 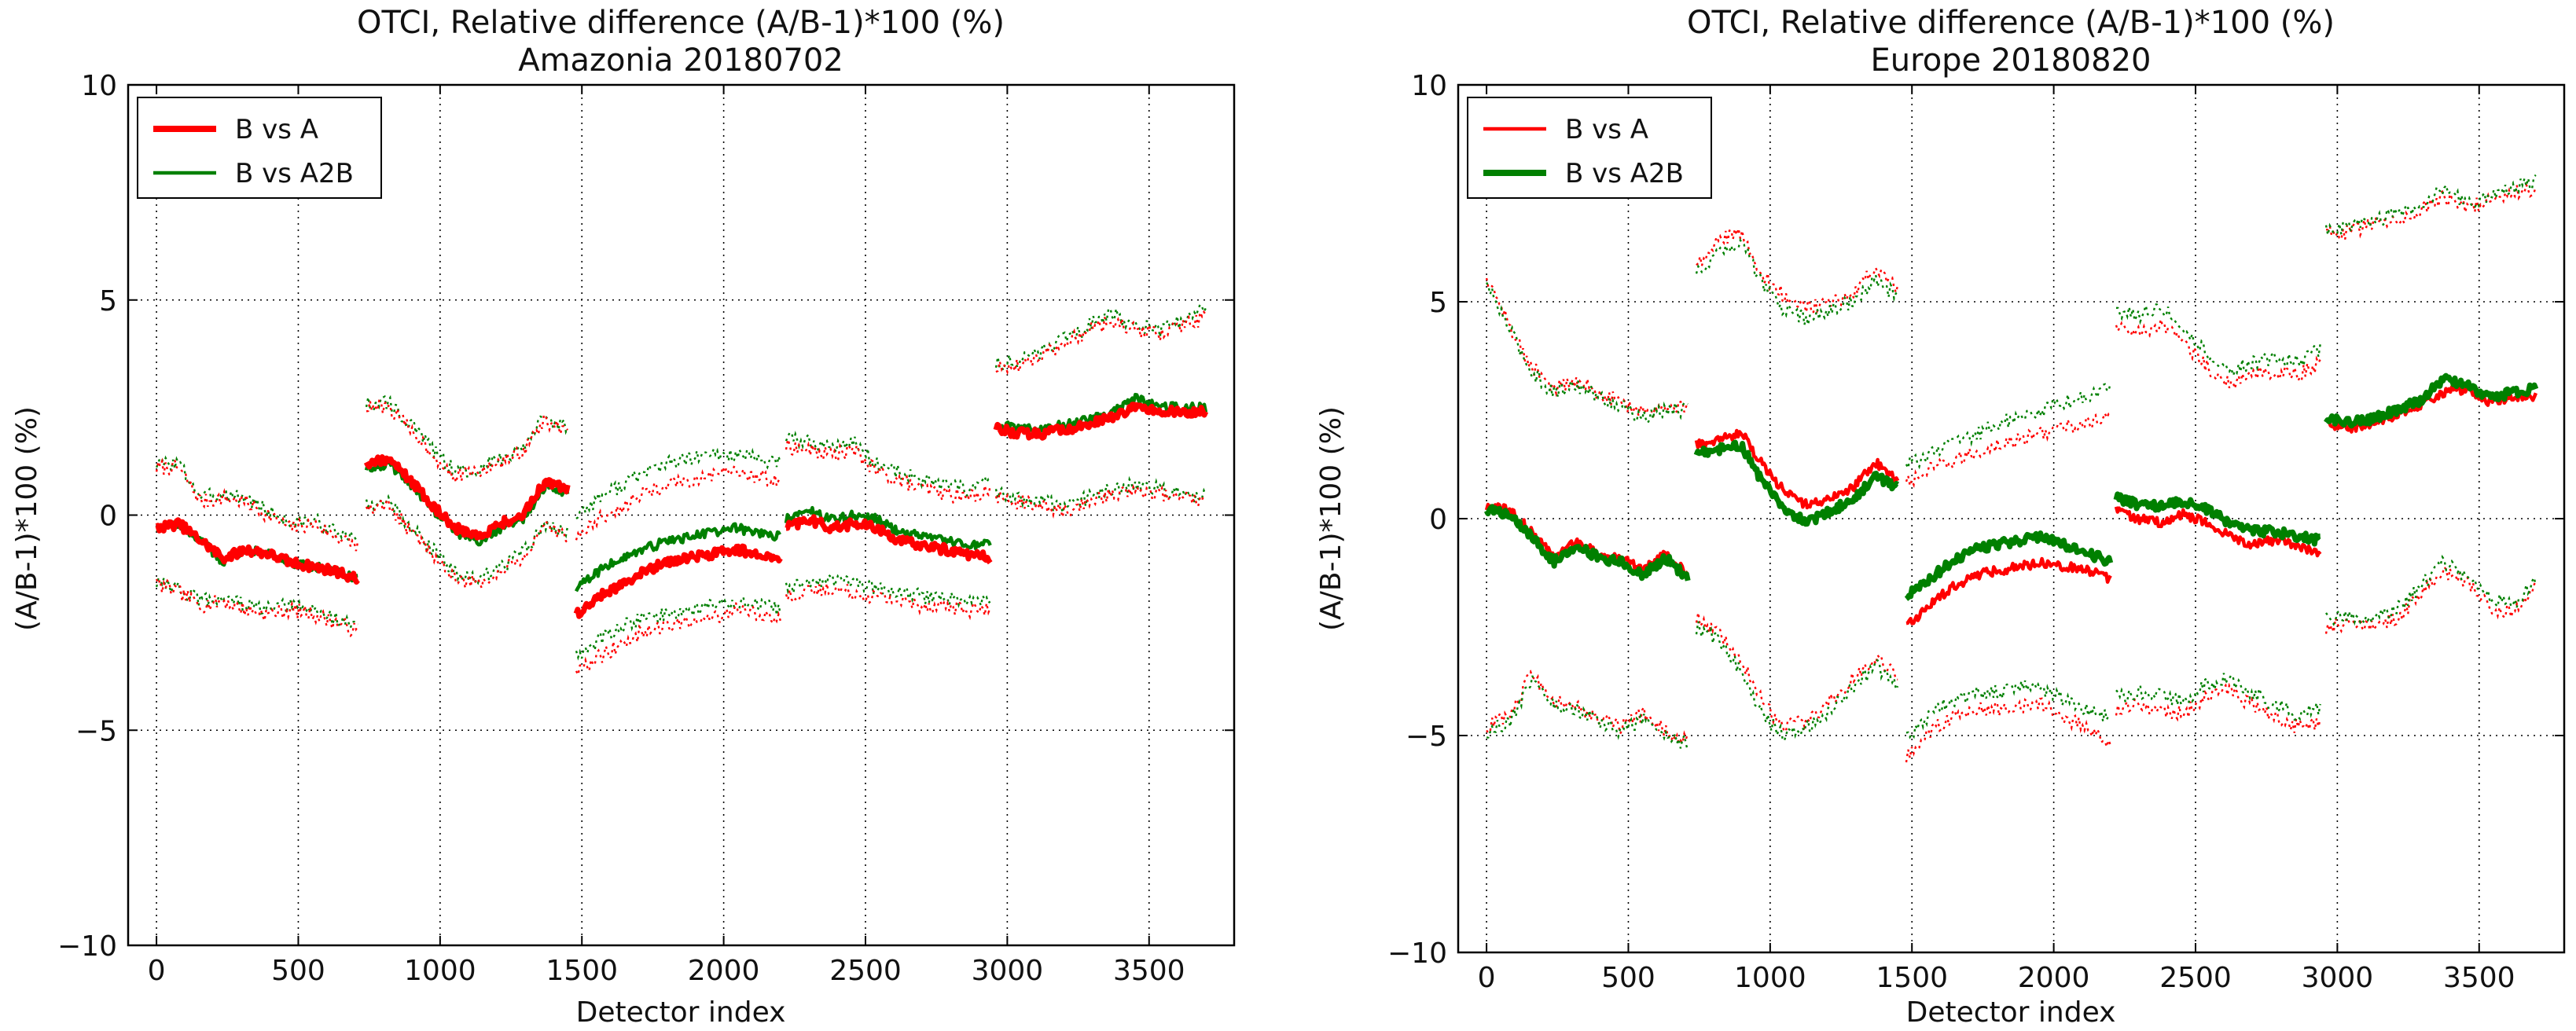 I want to click on data-series, so click(x=682, y=490).